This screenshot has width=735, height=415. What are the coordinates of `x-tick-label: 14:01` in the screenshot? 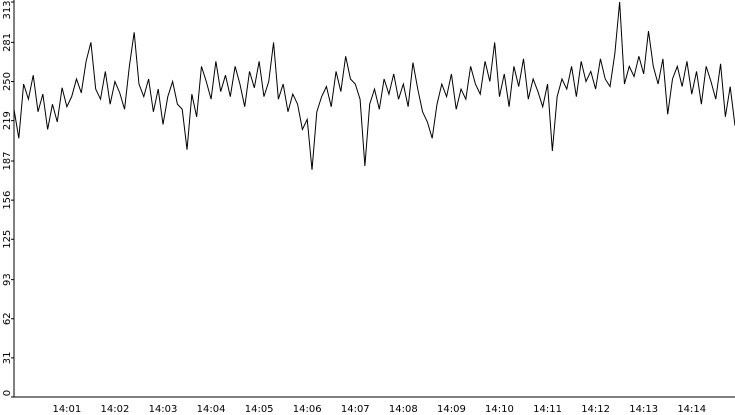 It's located at (66, 409).